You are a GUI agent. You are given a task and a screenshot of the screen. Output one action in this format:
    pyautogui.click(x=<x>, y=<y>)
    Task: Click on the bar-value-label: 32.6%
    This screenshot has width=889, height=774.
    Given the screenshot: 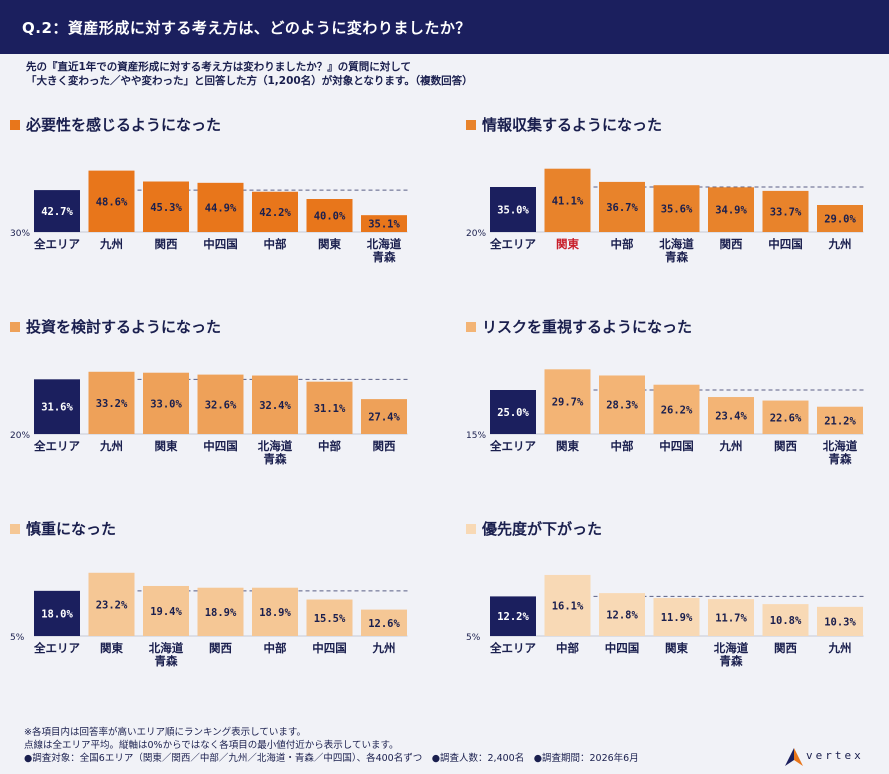 What is the action you would take?
    pyautogui.click(x=221, y=405)
    